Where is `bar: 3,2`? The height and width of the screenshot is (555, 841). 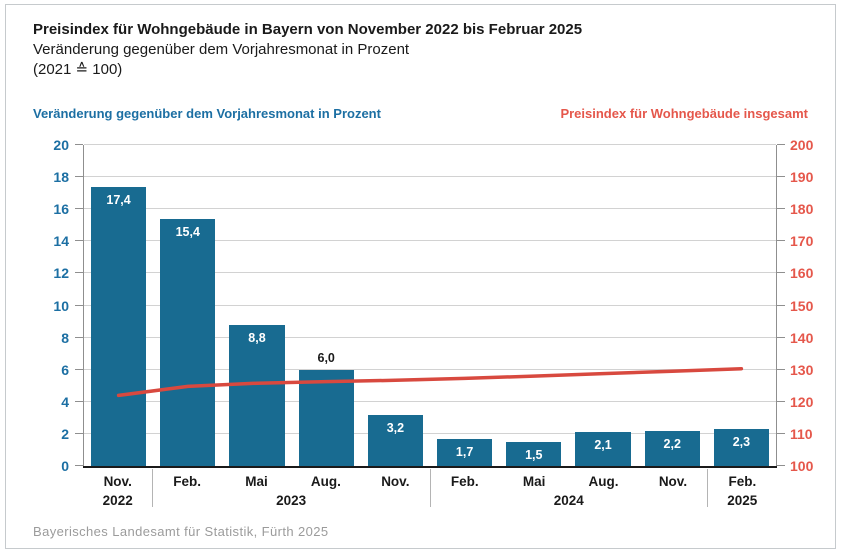 bar: 3,2 is located at coordinates (395, 440).